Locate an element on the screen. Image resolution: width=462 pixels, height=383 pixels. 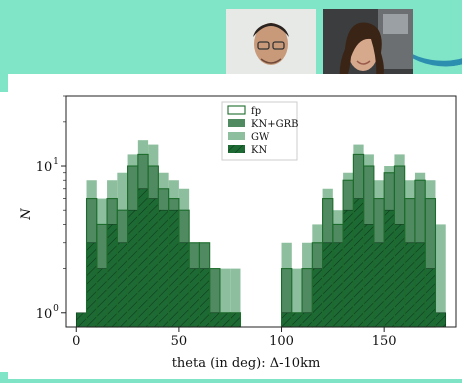
legend-label-kn-grb: KN+GRB is located at coordinates (274, 124).